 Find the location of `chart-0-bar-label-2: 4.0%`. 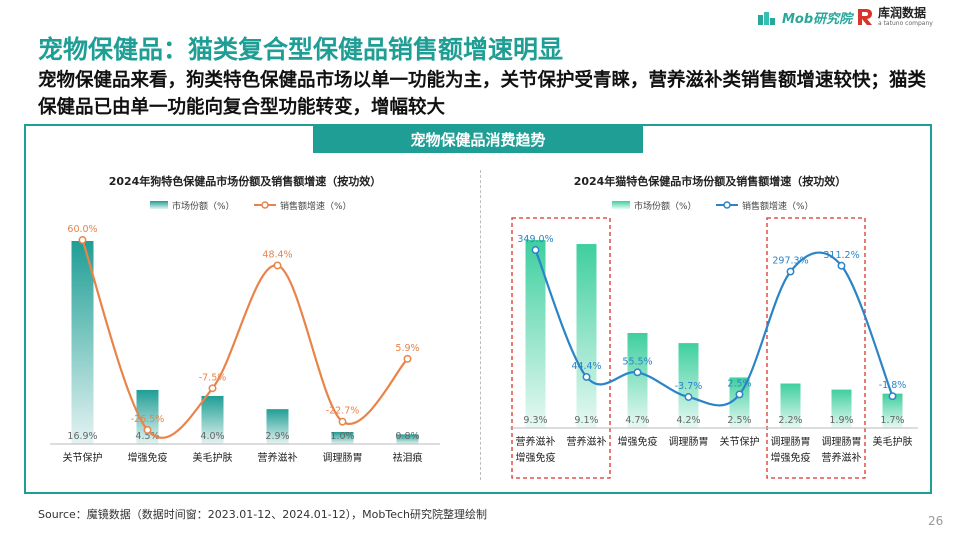

chart-0-bar-label-2: 4.0% is located at coordinates (212, 436).